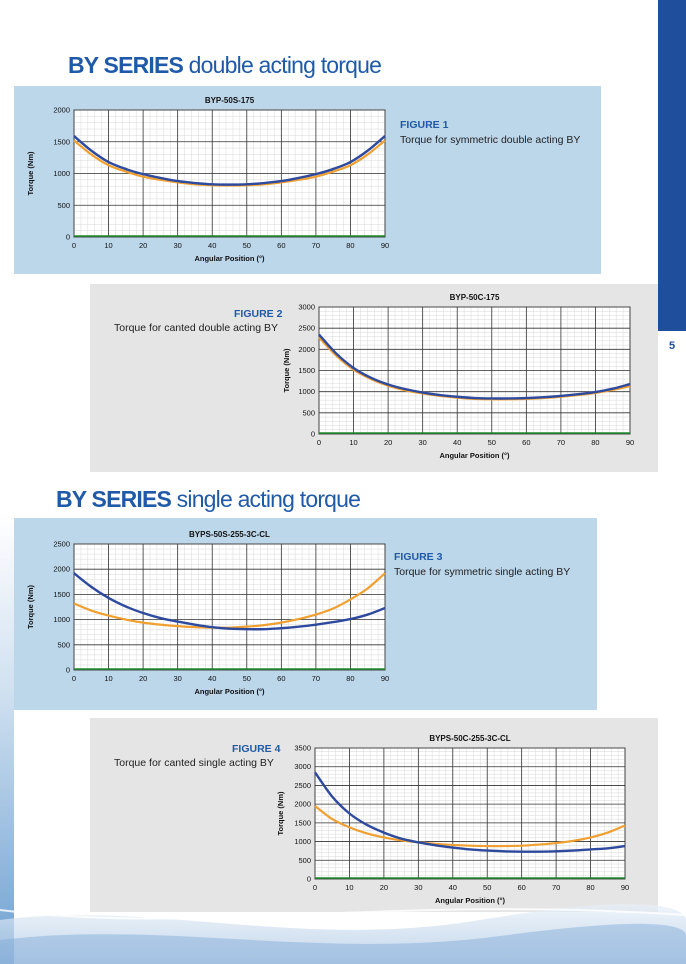 The width and height of the screenshot is (686, 964). Describe the element at coordinates (672, 165) in the screenshot. I see `side-accent-bar` at that location.